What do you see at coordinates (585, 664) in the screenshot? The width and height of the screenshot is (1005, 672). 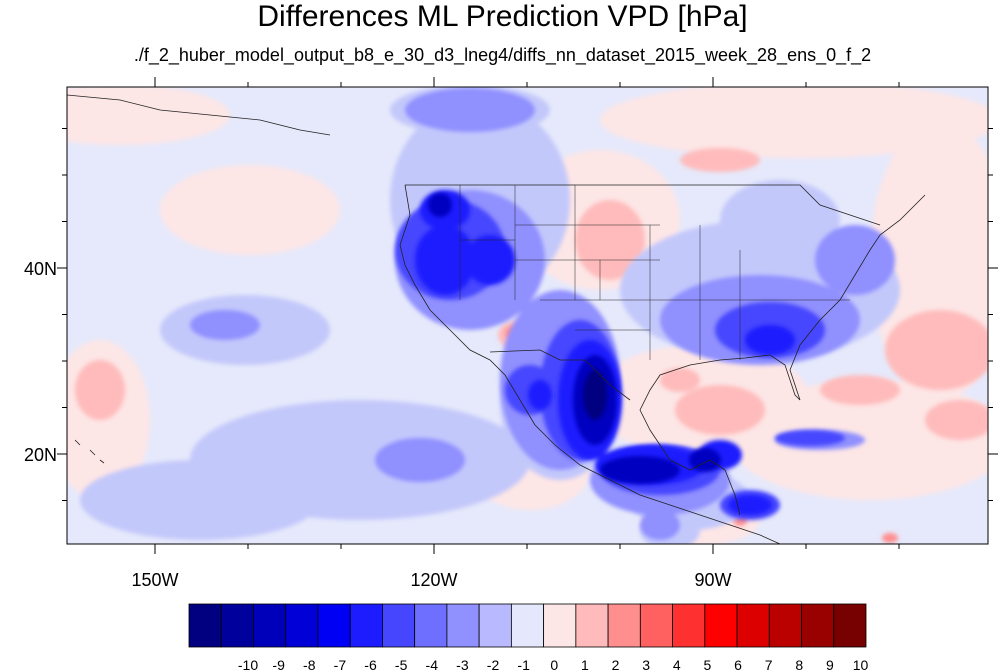 I see `colorbar-label: 1` at bounding box center [585, 664].